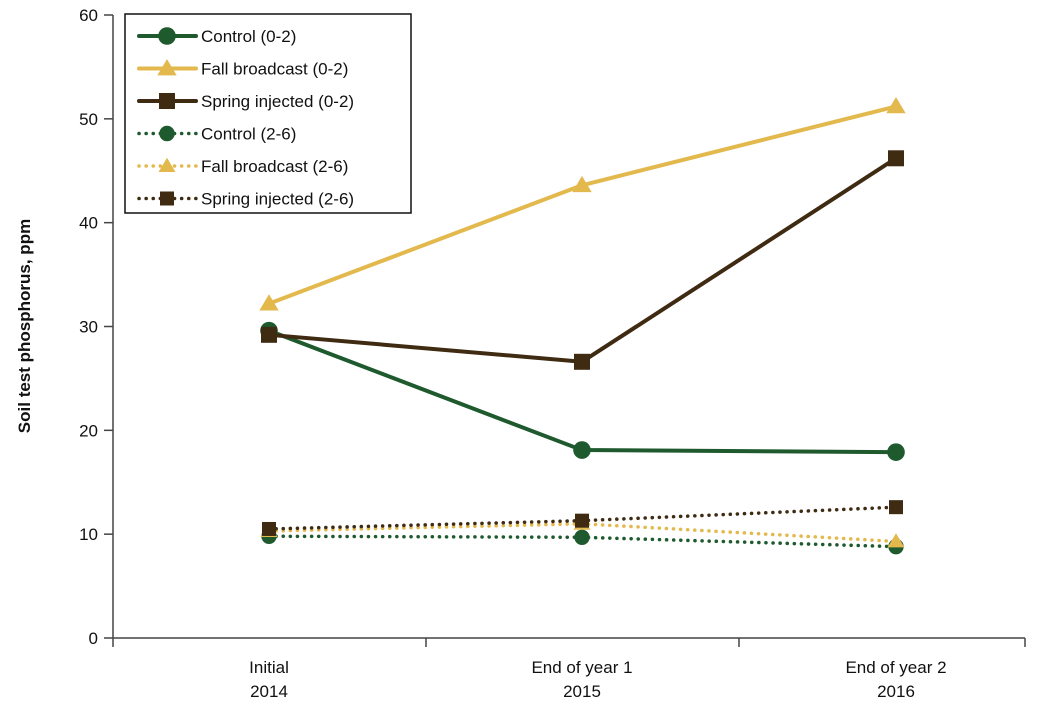 The image size is (1044, 709). I want to click on x-tick-label: End of year 1, so click(581, 667).